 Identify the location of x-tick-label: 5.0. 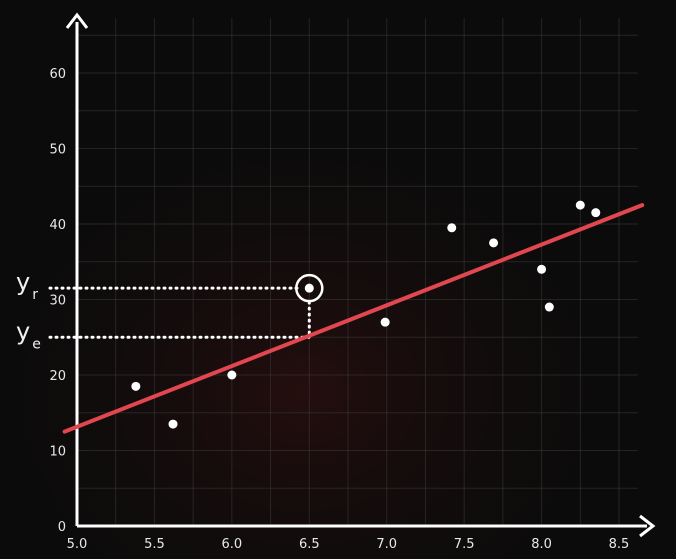
(77, 544).